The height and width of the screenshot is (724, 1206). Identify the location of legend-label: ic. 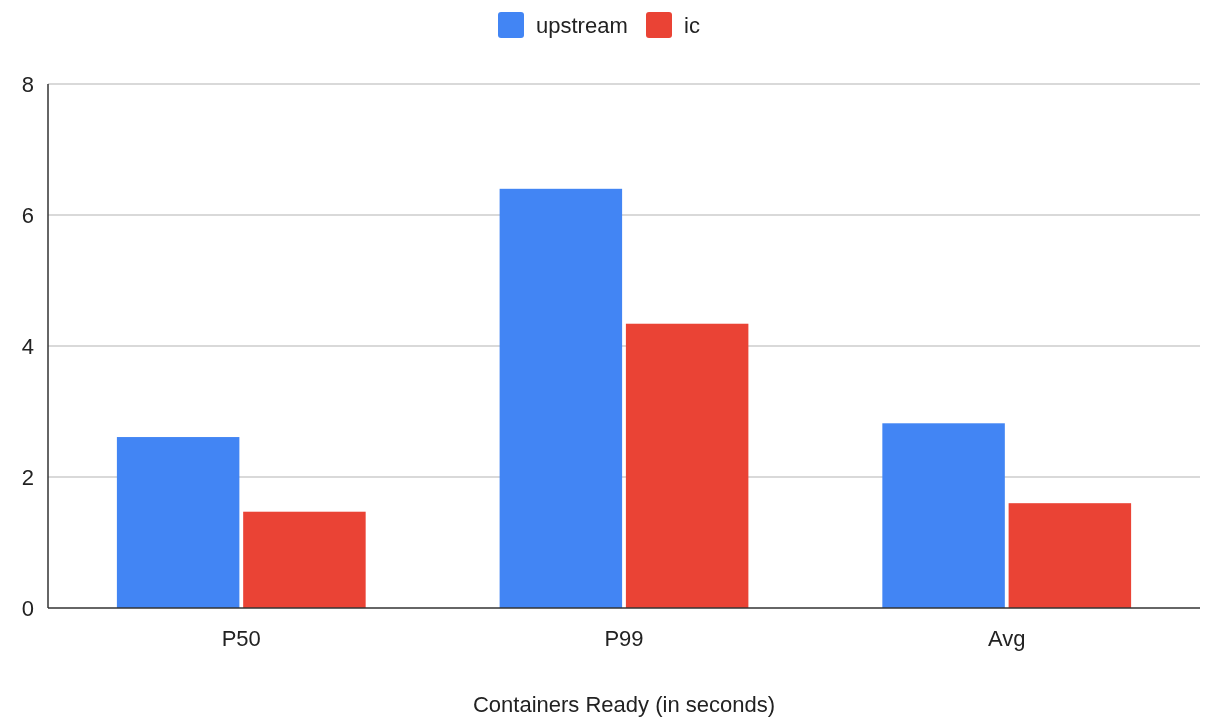
(692, 25).